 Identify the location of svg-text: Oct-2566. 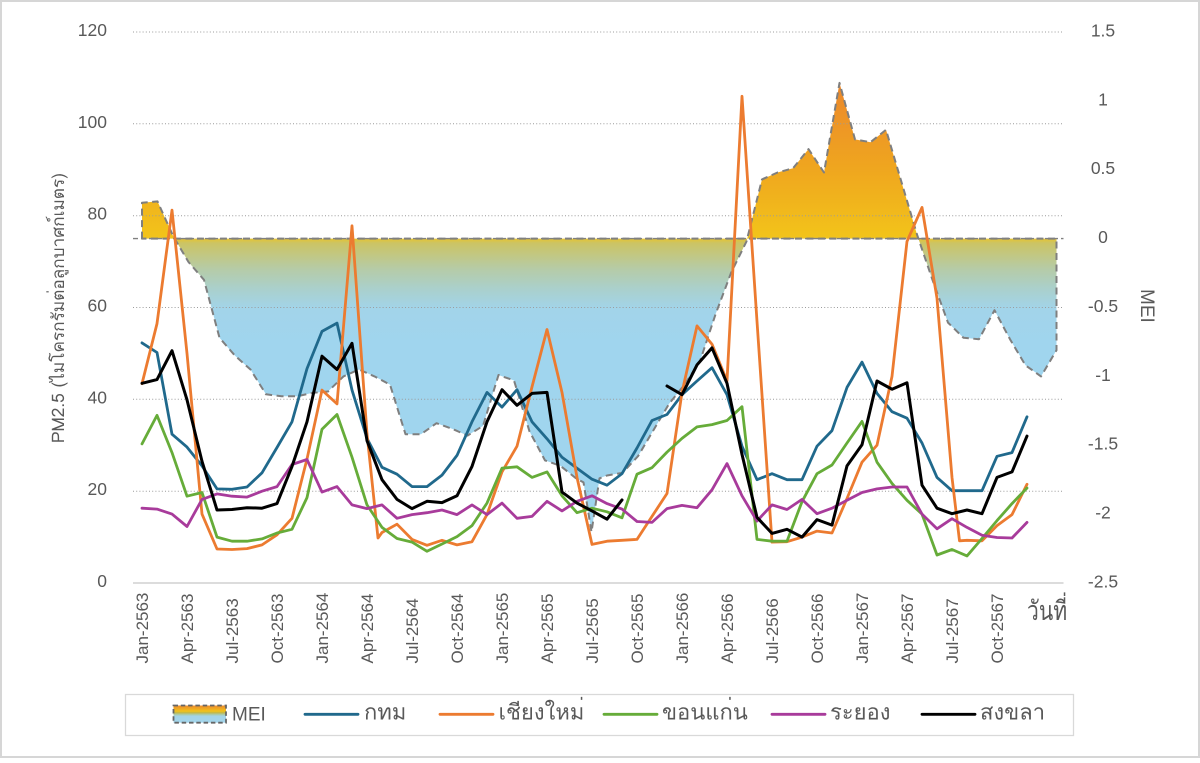
(817, 629).